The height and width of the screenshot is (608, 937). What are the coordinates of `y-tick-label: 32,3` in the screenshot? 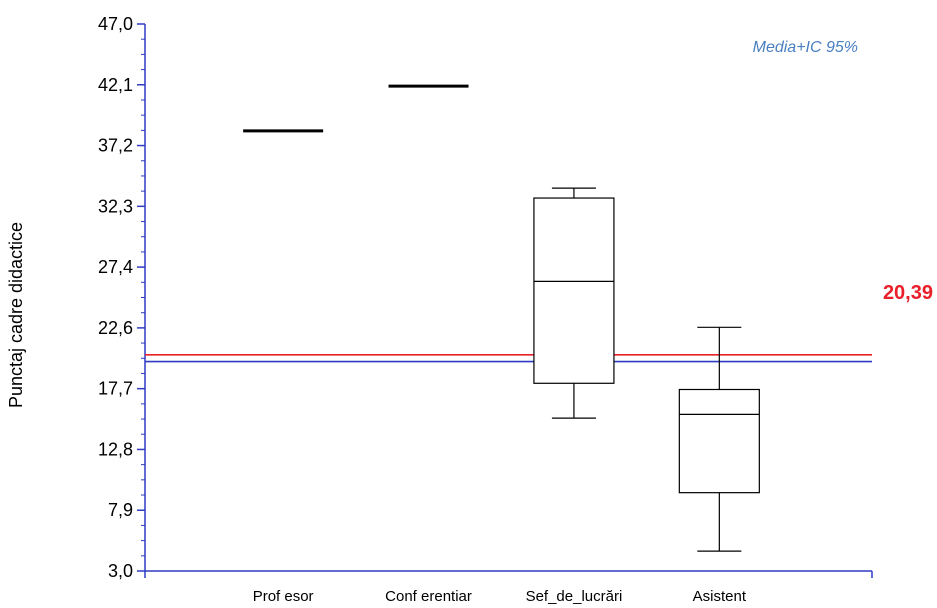 It's located at (115, 206).